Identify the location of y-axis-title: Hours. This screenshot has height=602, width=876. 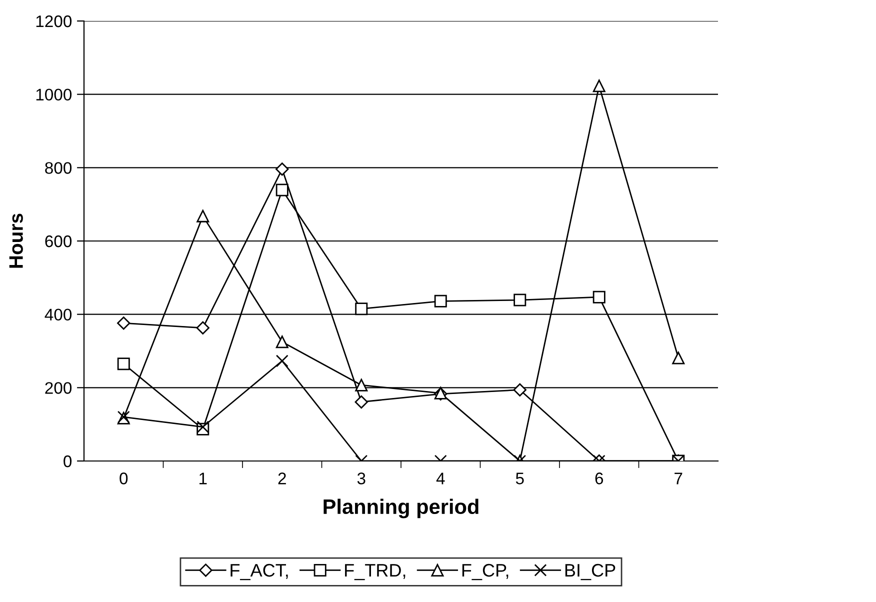
(16, 241).